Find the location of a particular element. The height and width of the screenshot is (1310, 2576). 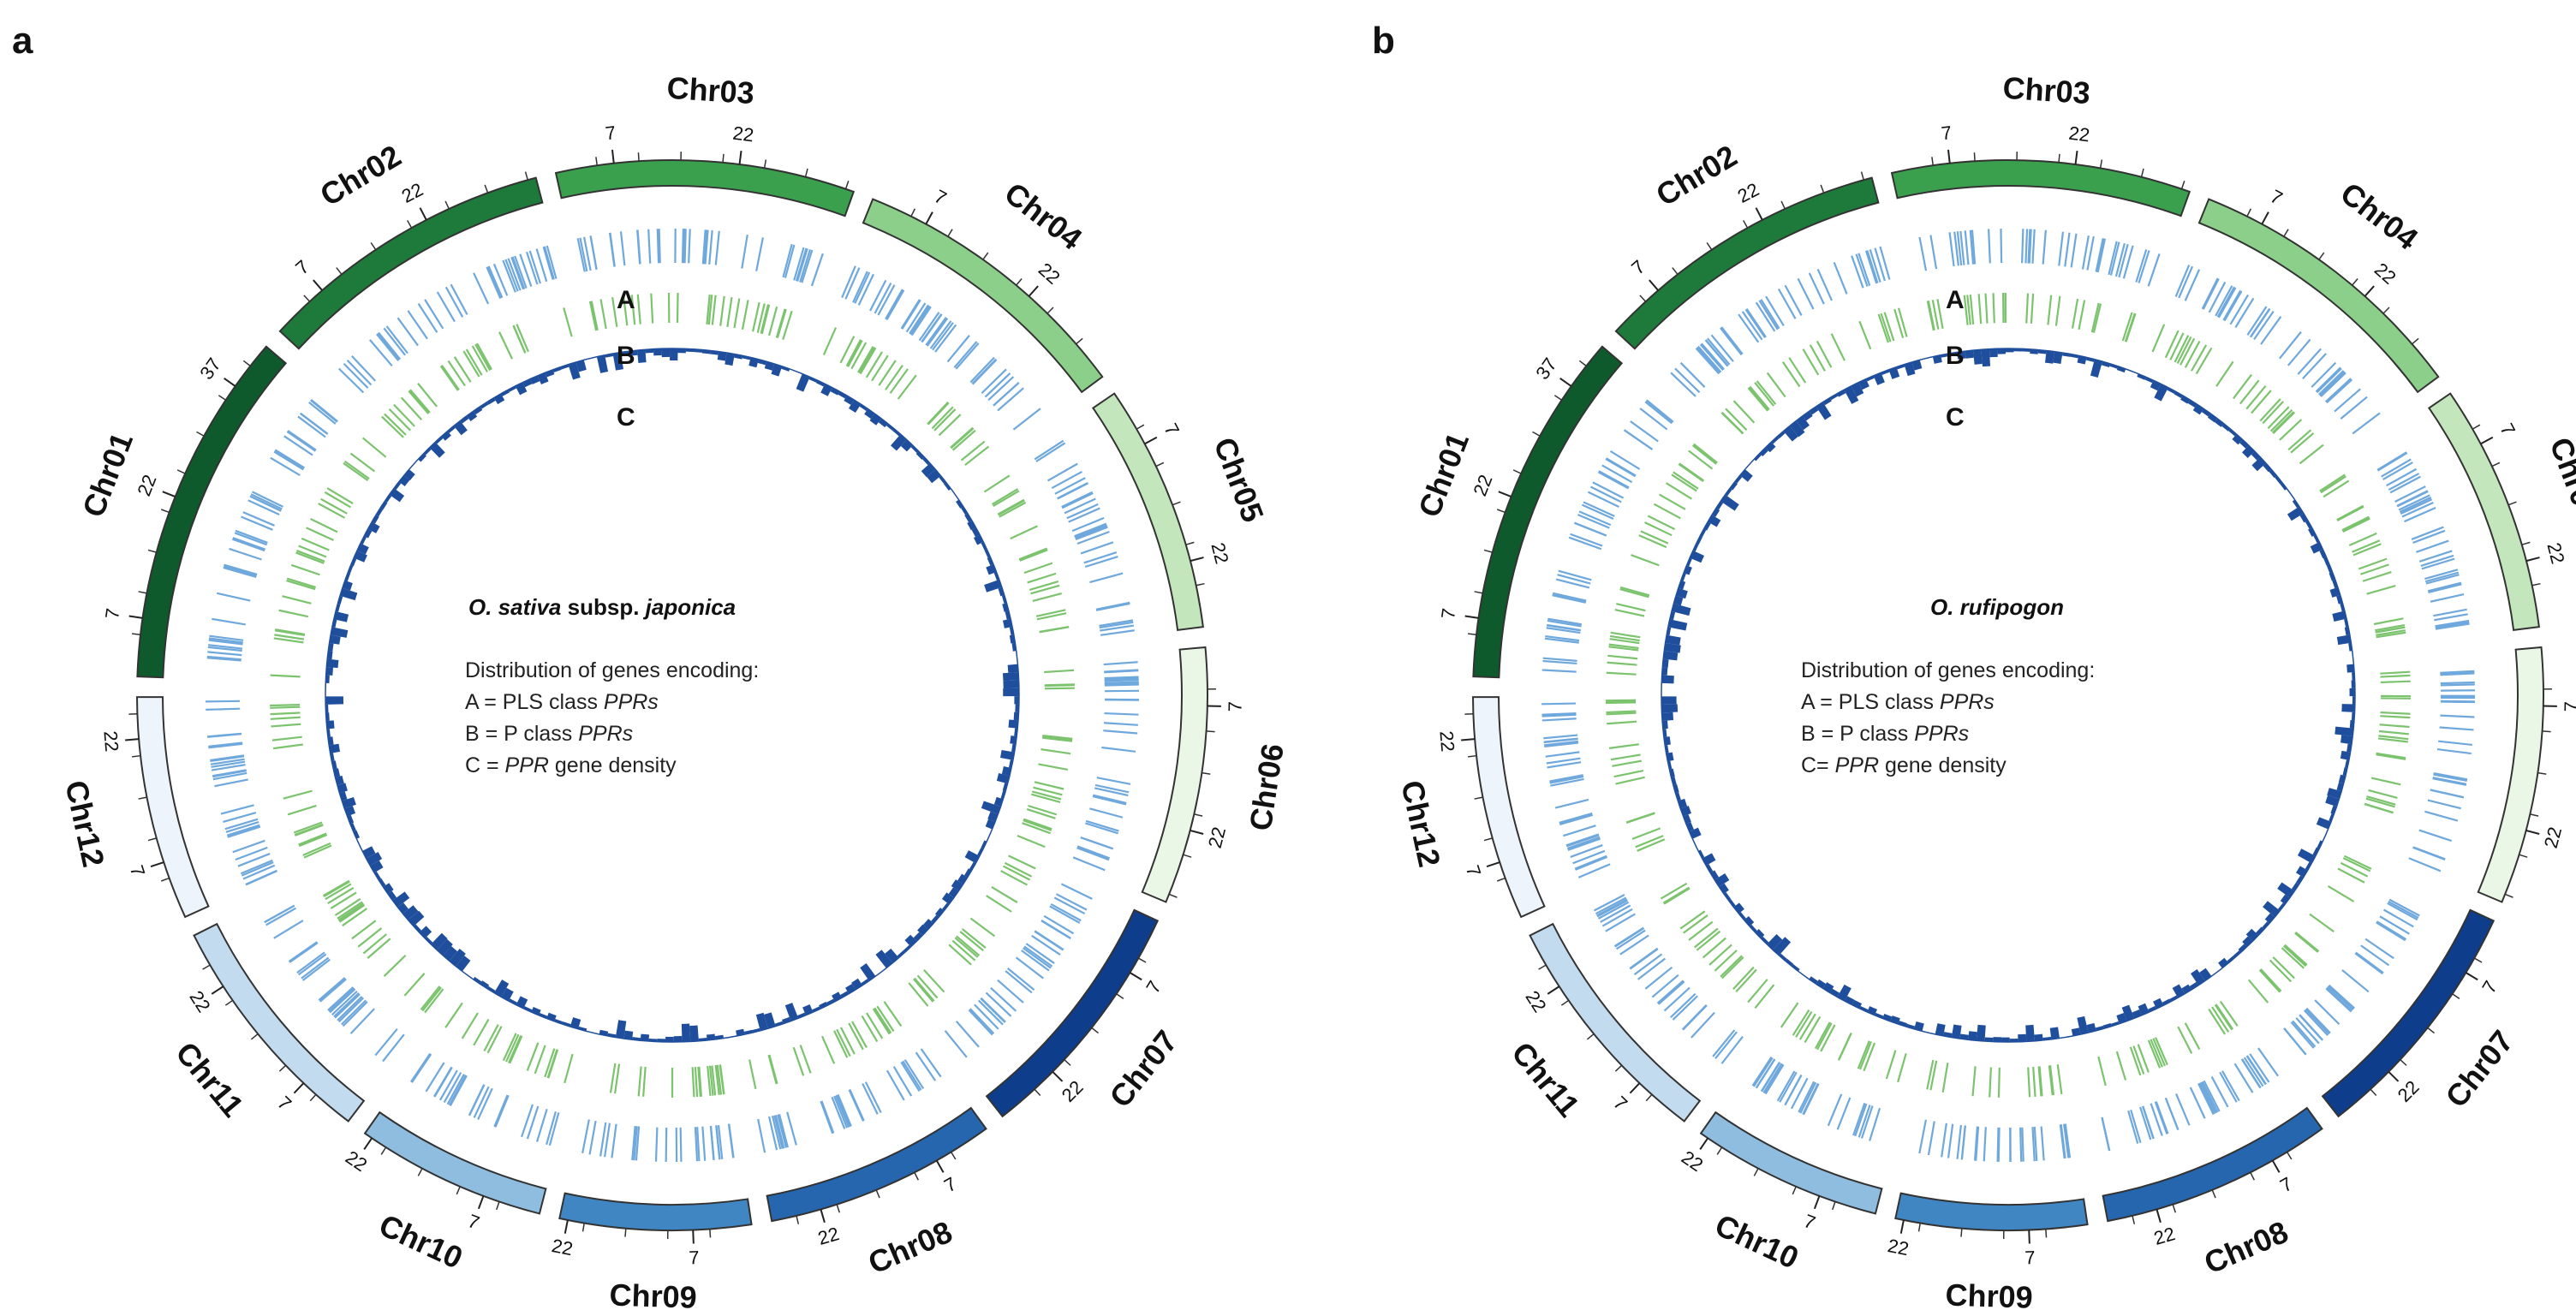

chromosome-band-chr04 is located at coordinates (2318, 296).